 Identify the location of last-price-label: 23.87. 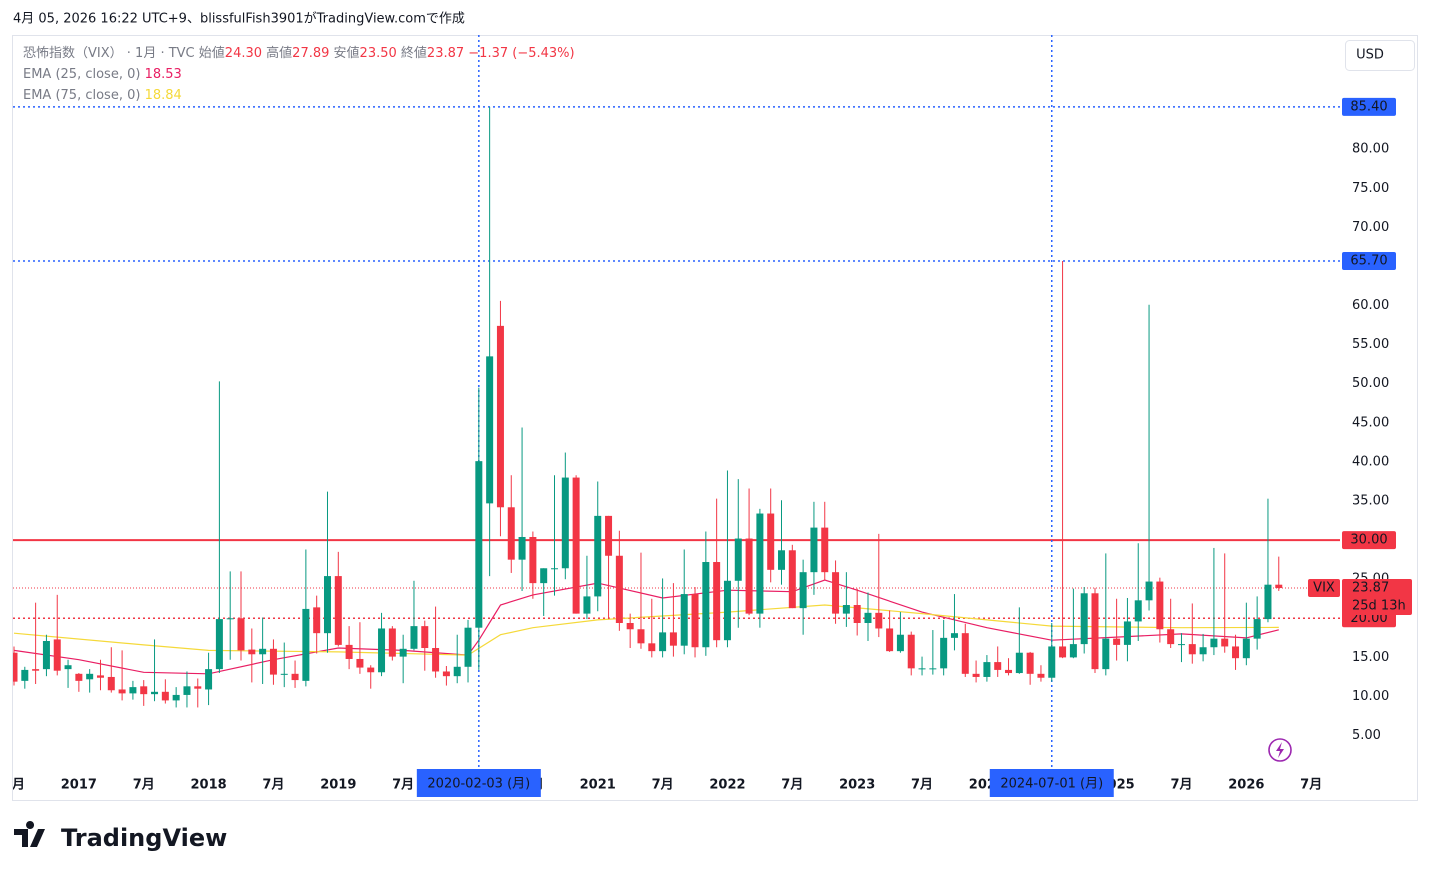
(1370, 588).